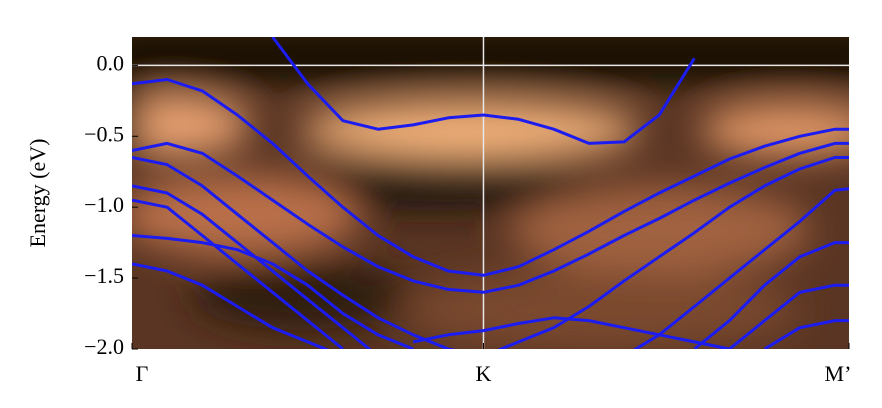 Image resolution: width=882 pixels, height=408 pixels. What do you see at coordinates (104, 204) in the screenshot?
I see `y-tick-label: −1.0` at bounding box center [104, 204].